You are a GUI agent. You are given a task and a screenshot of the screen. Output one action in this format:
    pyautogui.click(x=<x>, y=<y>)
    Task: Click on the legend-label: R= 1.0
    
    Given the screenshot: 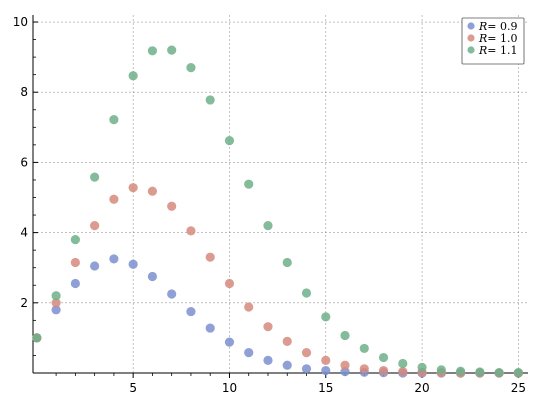 What is the action you would take?
    pyautogui.click(x=498, y=38)
    